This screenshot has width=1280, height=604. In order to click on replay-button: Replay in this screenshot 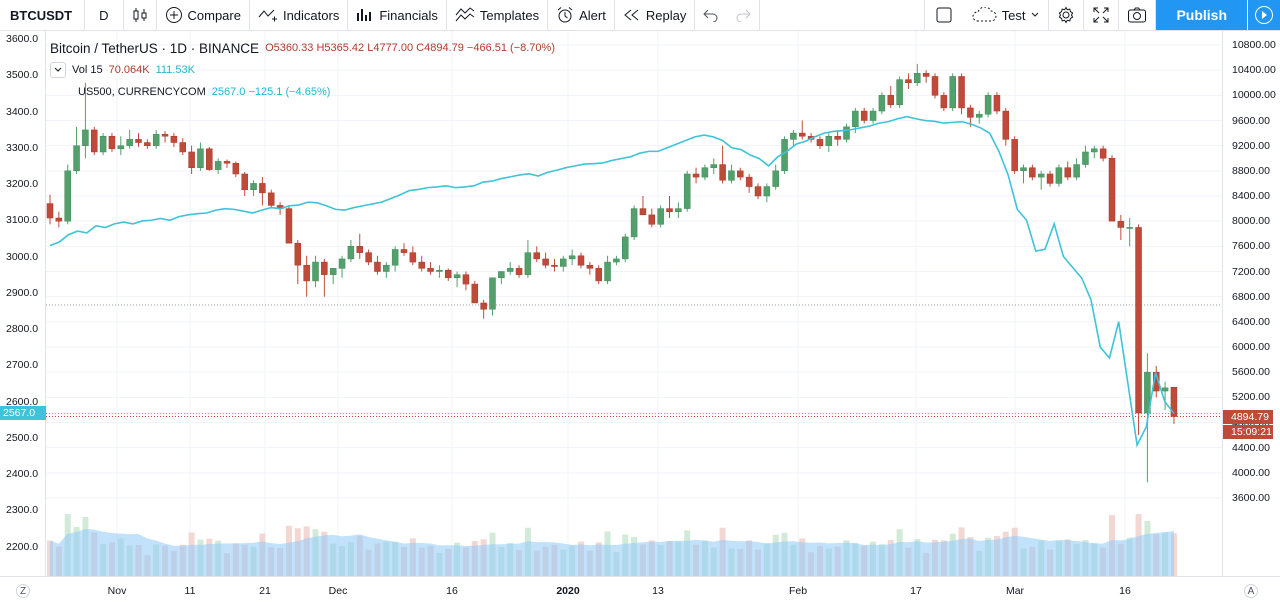, I will do `click(655, 15)`.